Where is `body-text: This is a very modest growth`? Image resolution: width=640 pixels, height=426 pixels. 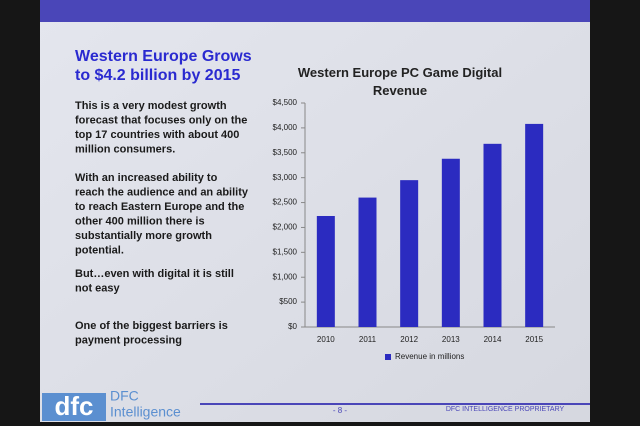 body-text: This is a very modest growth is located at coordinates (151, 106).